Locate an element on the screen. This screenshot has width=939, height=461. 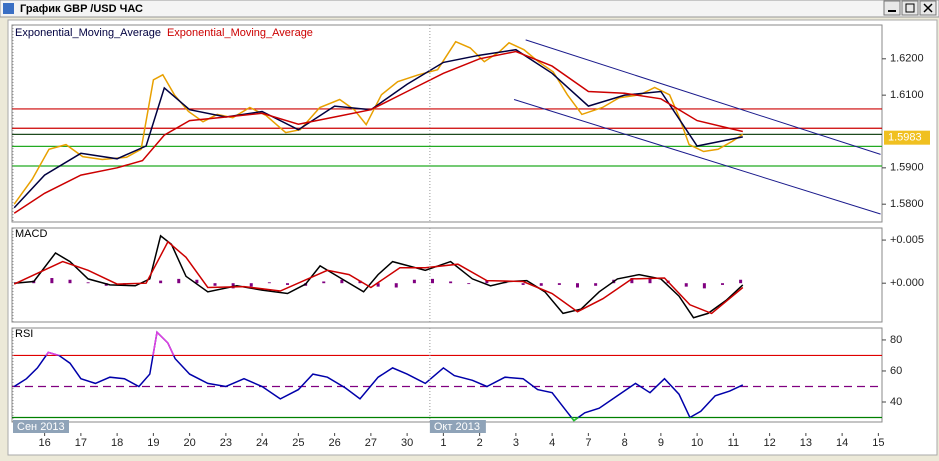
close-icon is located at coordinates (928, 8).